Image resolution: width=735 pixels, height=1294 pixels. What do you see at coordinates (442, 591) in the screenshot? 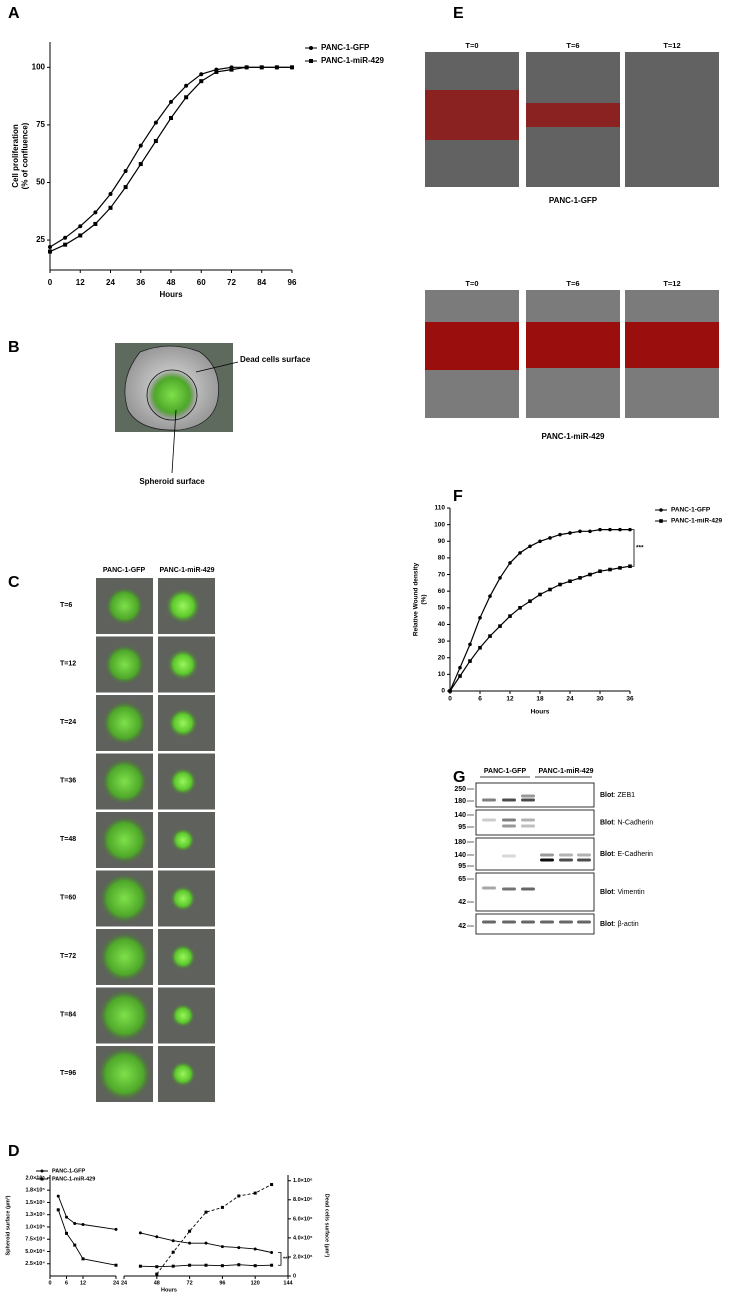
I see `y-tick-label: 60` at bounding box center [442, 591].